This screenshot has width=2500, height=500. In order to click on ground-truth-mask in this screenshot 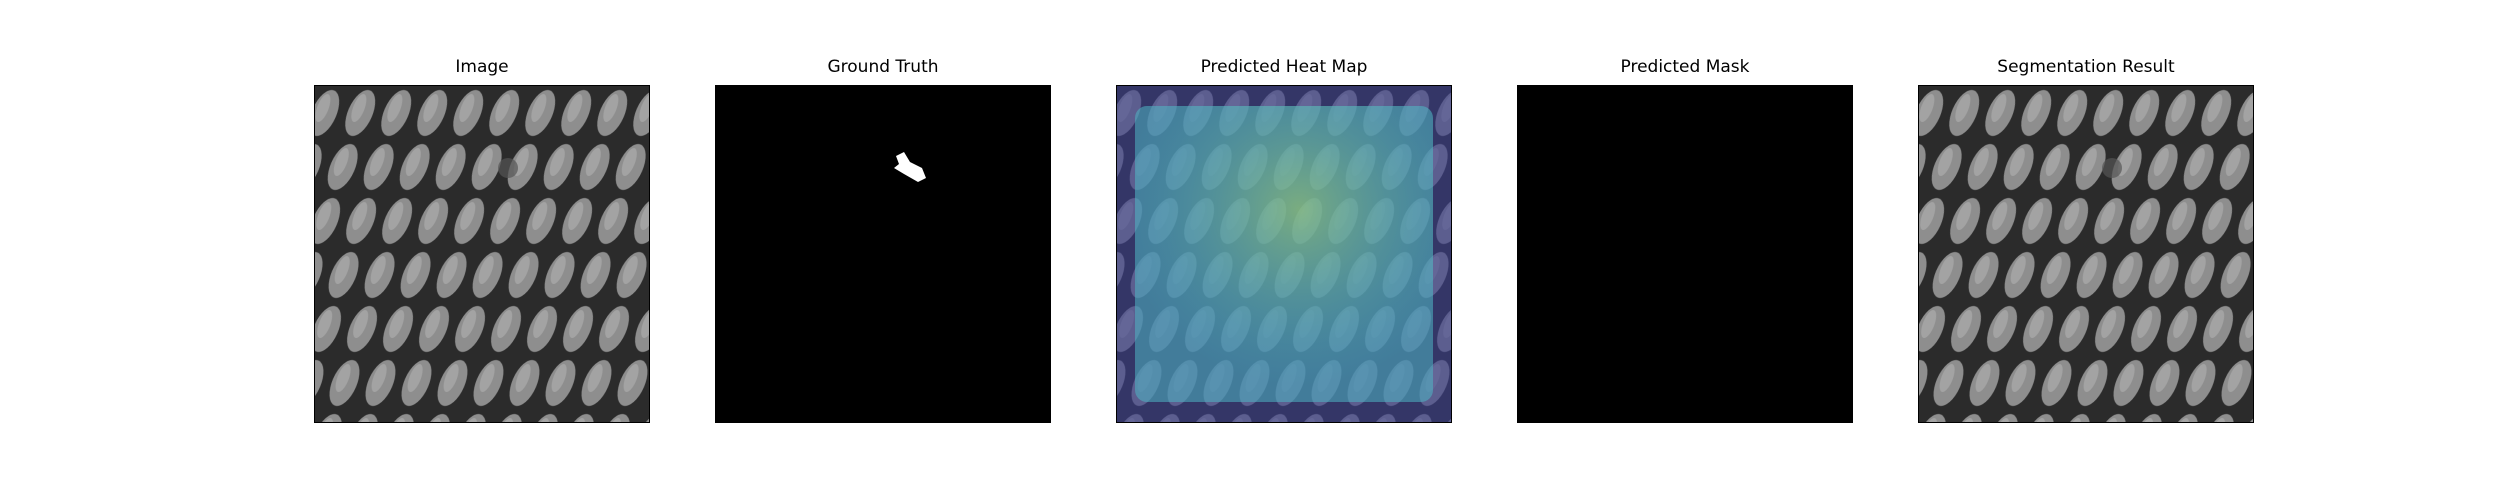, I will do `click(883, 254)`.